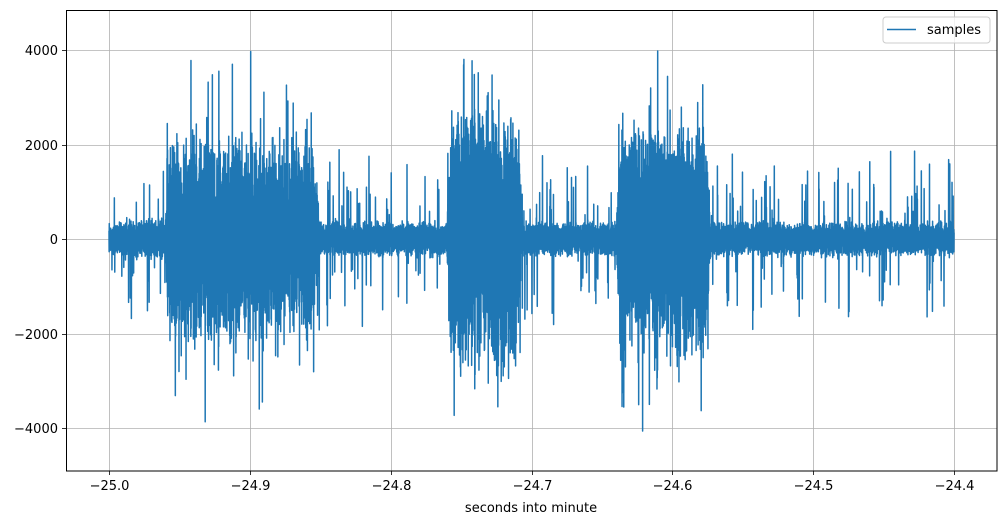 Image resolution: width=1006 pixels, height=525 pixels. Describe the element at coordinates (40, 240) in the screenshot. I see `y-axis-ticks: −4000 −2000 0 2000 4000` at that location.